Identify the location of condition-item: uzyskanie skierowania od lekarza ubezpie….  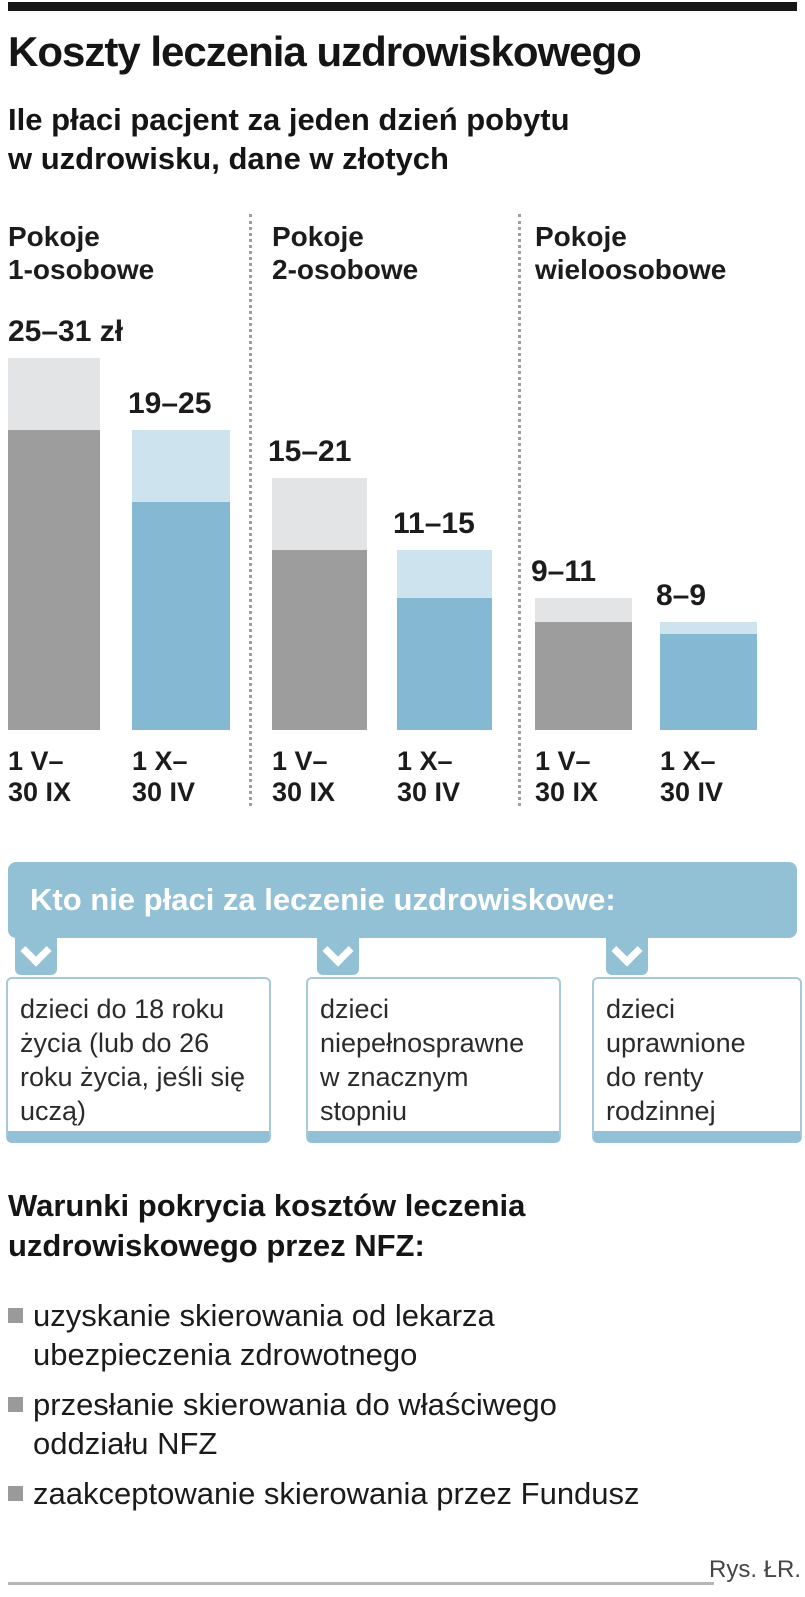
(380, 1335).